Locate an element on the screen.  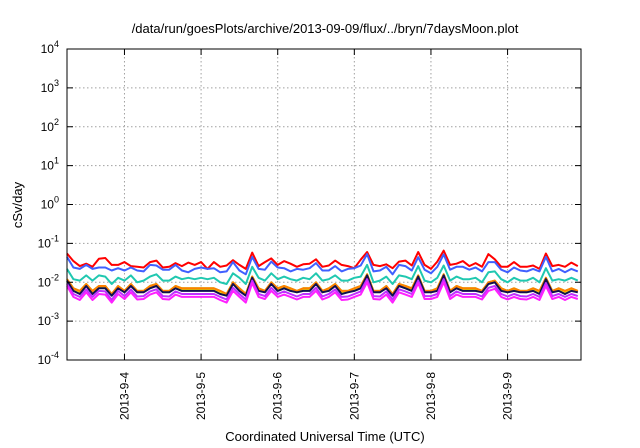
y-tick-label: 10⁰ is located at coordinates (50, 203).